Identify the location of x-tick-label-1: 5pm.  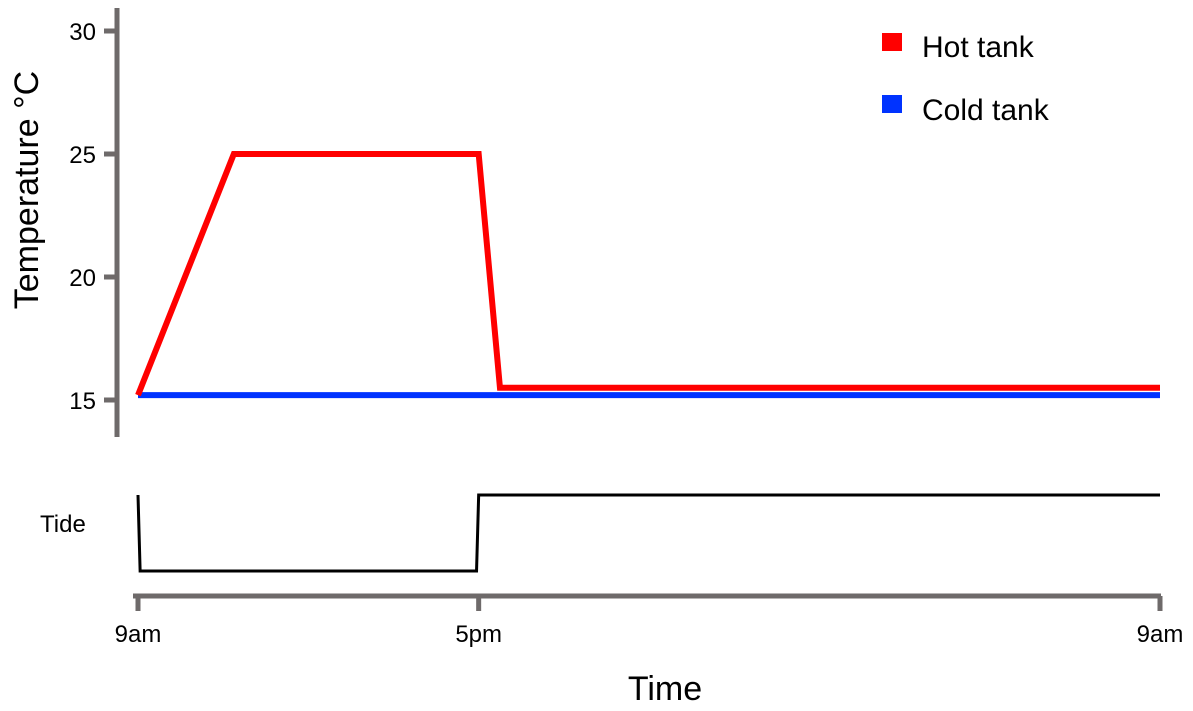
(478, 634).